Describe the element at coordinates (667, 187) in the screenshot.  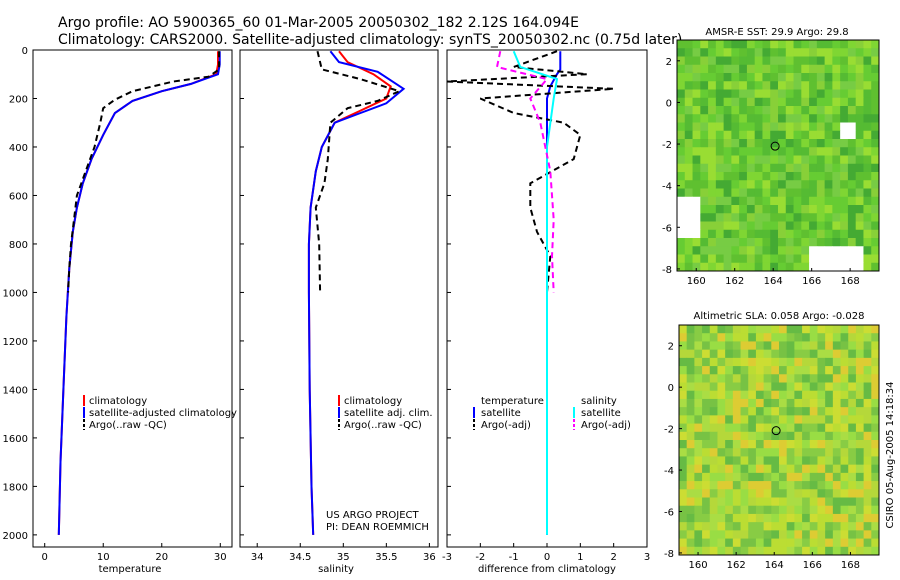
I see `sst-map-ytick-label: -4` at that location.